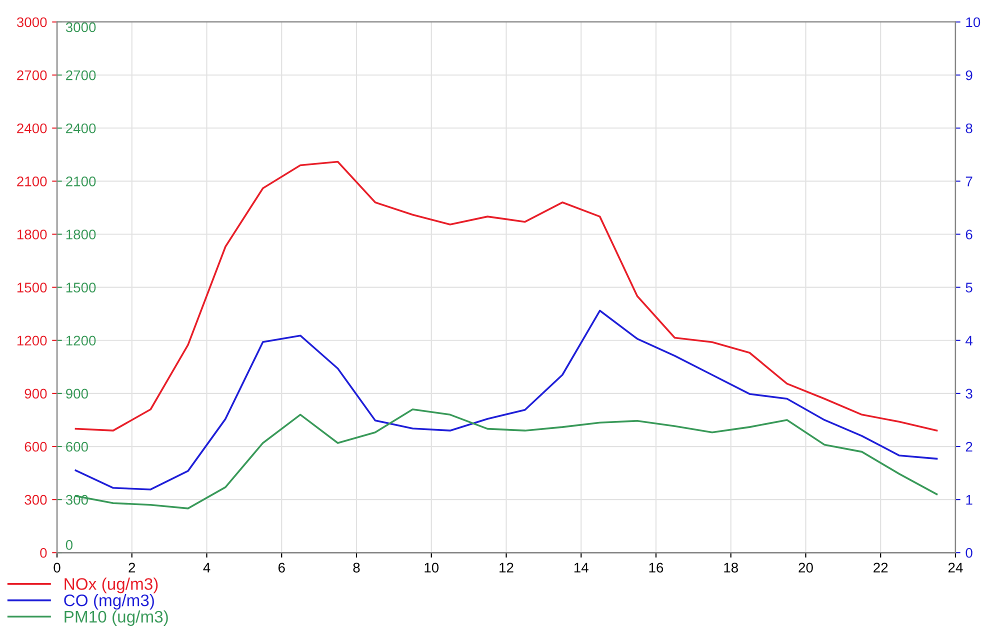  Describe the element at coordinates (35, 393) in the screenshot. I see `y3-tick-label: 900` at that location.